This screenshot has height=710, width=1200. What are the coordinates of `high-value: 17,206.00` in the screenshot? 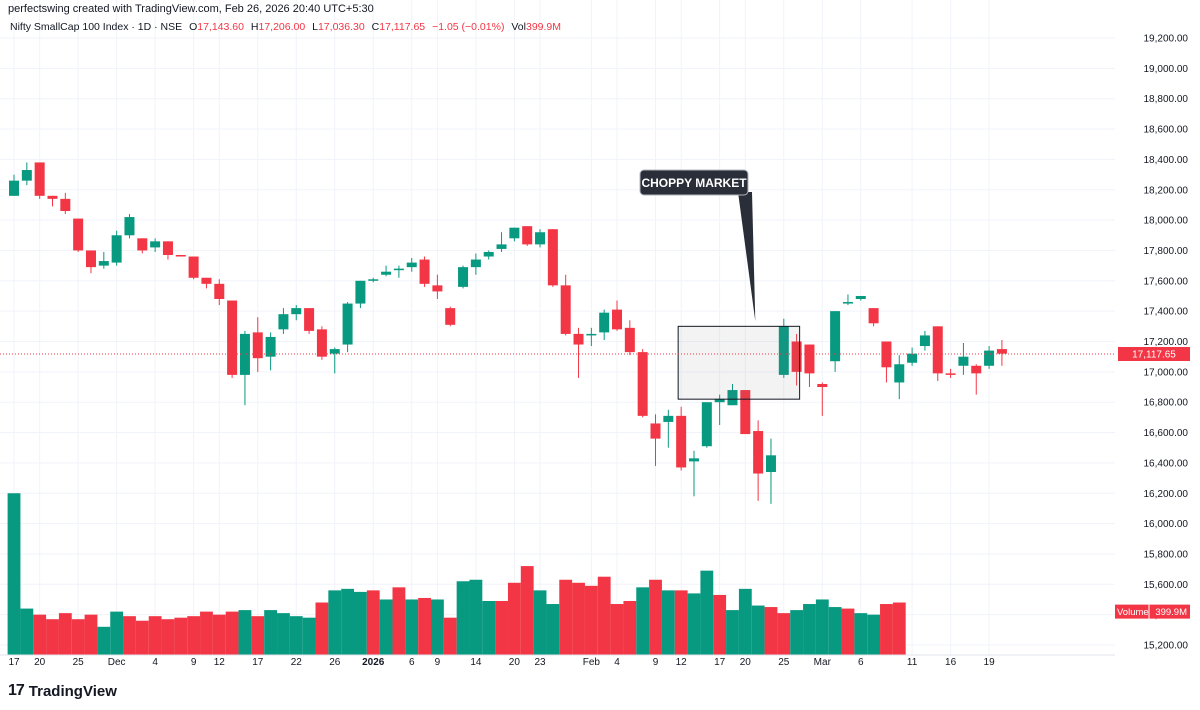 It's located at (282, 27).